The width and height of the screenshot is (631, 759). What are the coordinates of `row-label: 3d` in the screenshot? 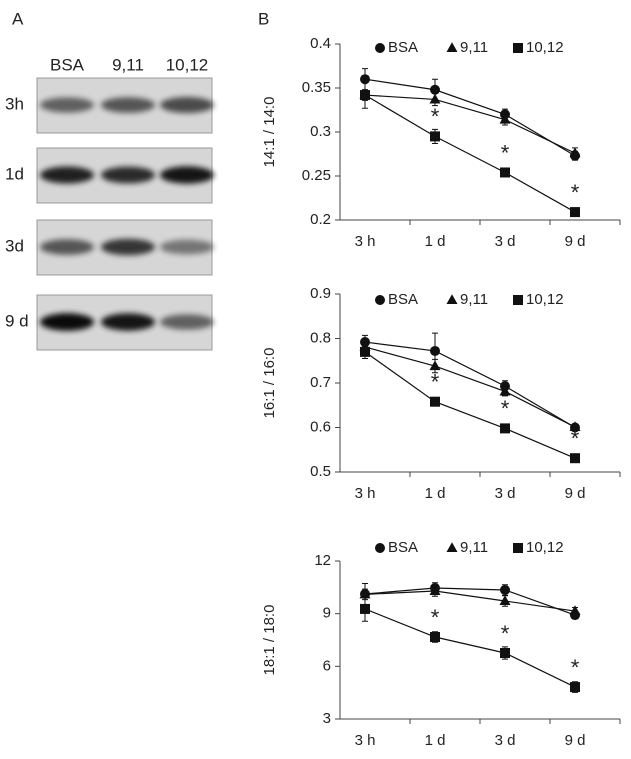 It's located at (14, 245).